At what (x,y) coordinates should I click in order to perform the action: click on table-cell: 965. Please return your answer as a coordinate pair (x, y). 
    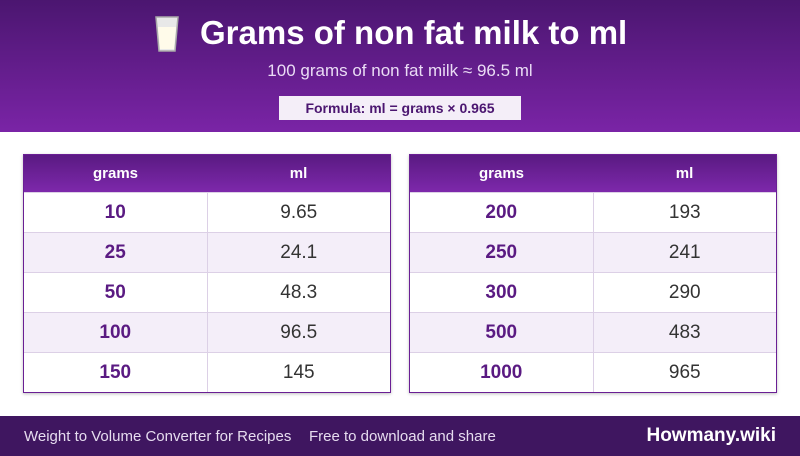
    Looking at the image, I should click on (684, 372).